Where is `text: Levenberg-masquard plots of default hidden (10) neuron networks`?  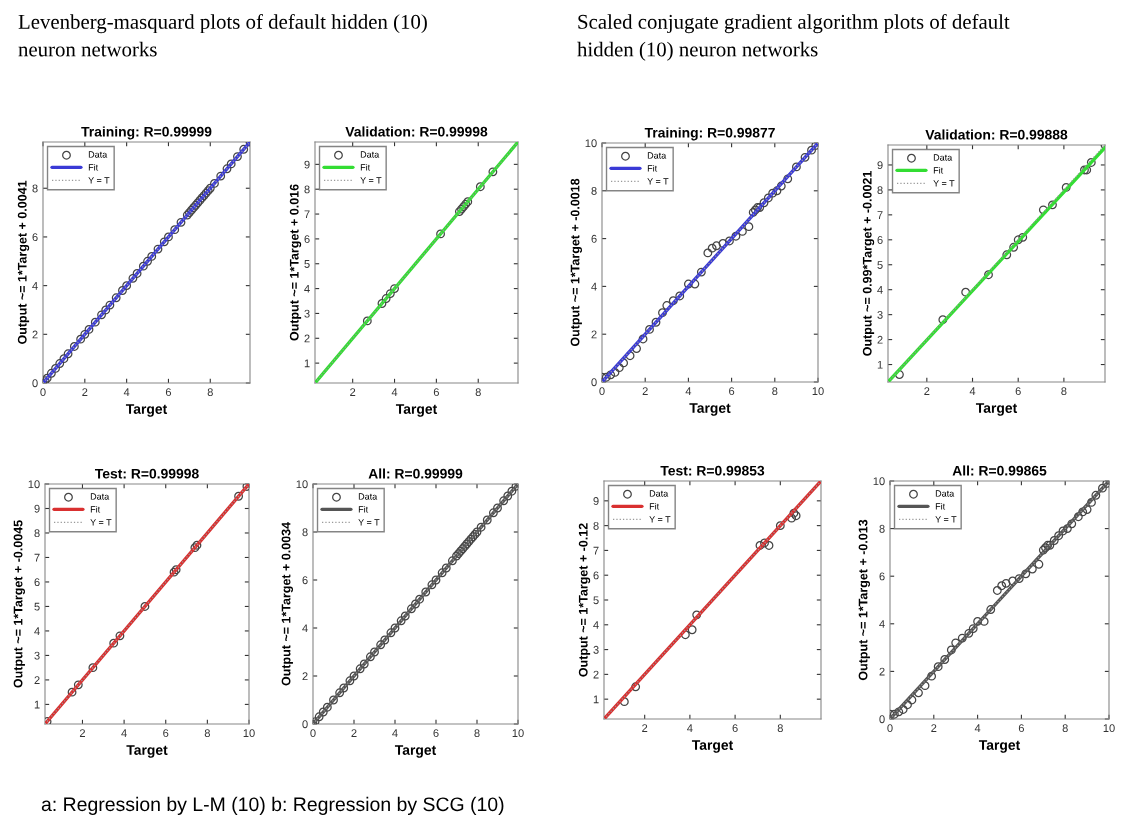 text: Levenberg-masquard plots of default hidden (10) neuron networks is located at coordinates (222, 35).